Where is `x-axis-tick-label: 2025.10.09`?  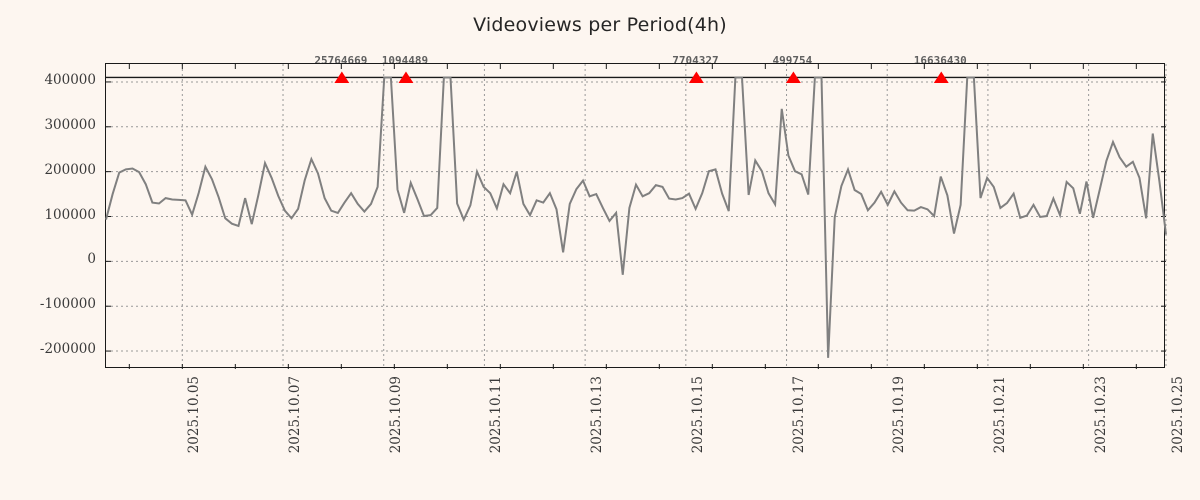 x-axis-tick-label: 2025.10.09 is located at coordinates (395, 415).